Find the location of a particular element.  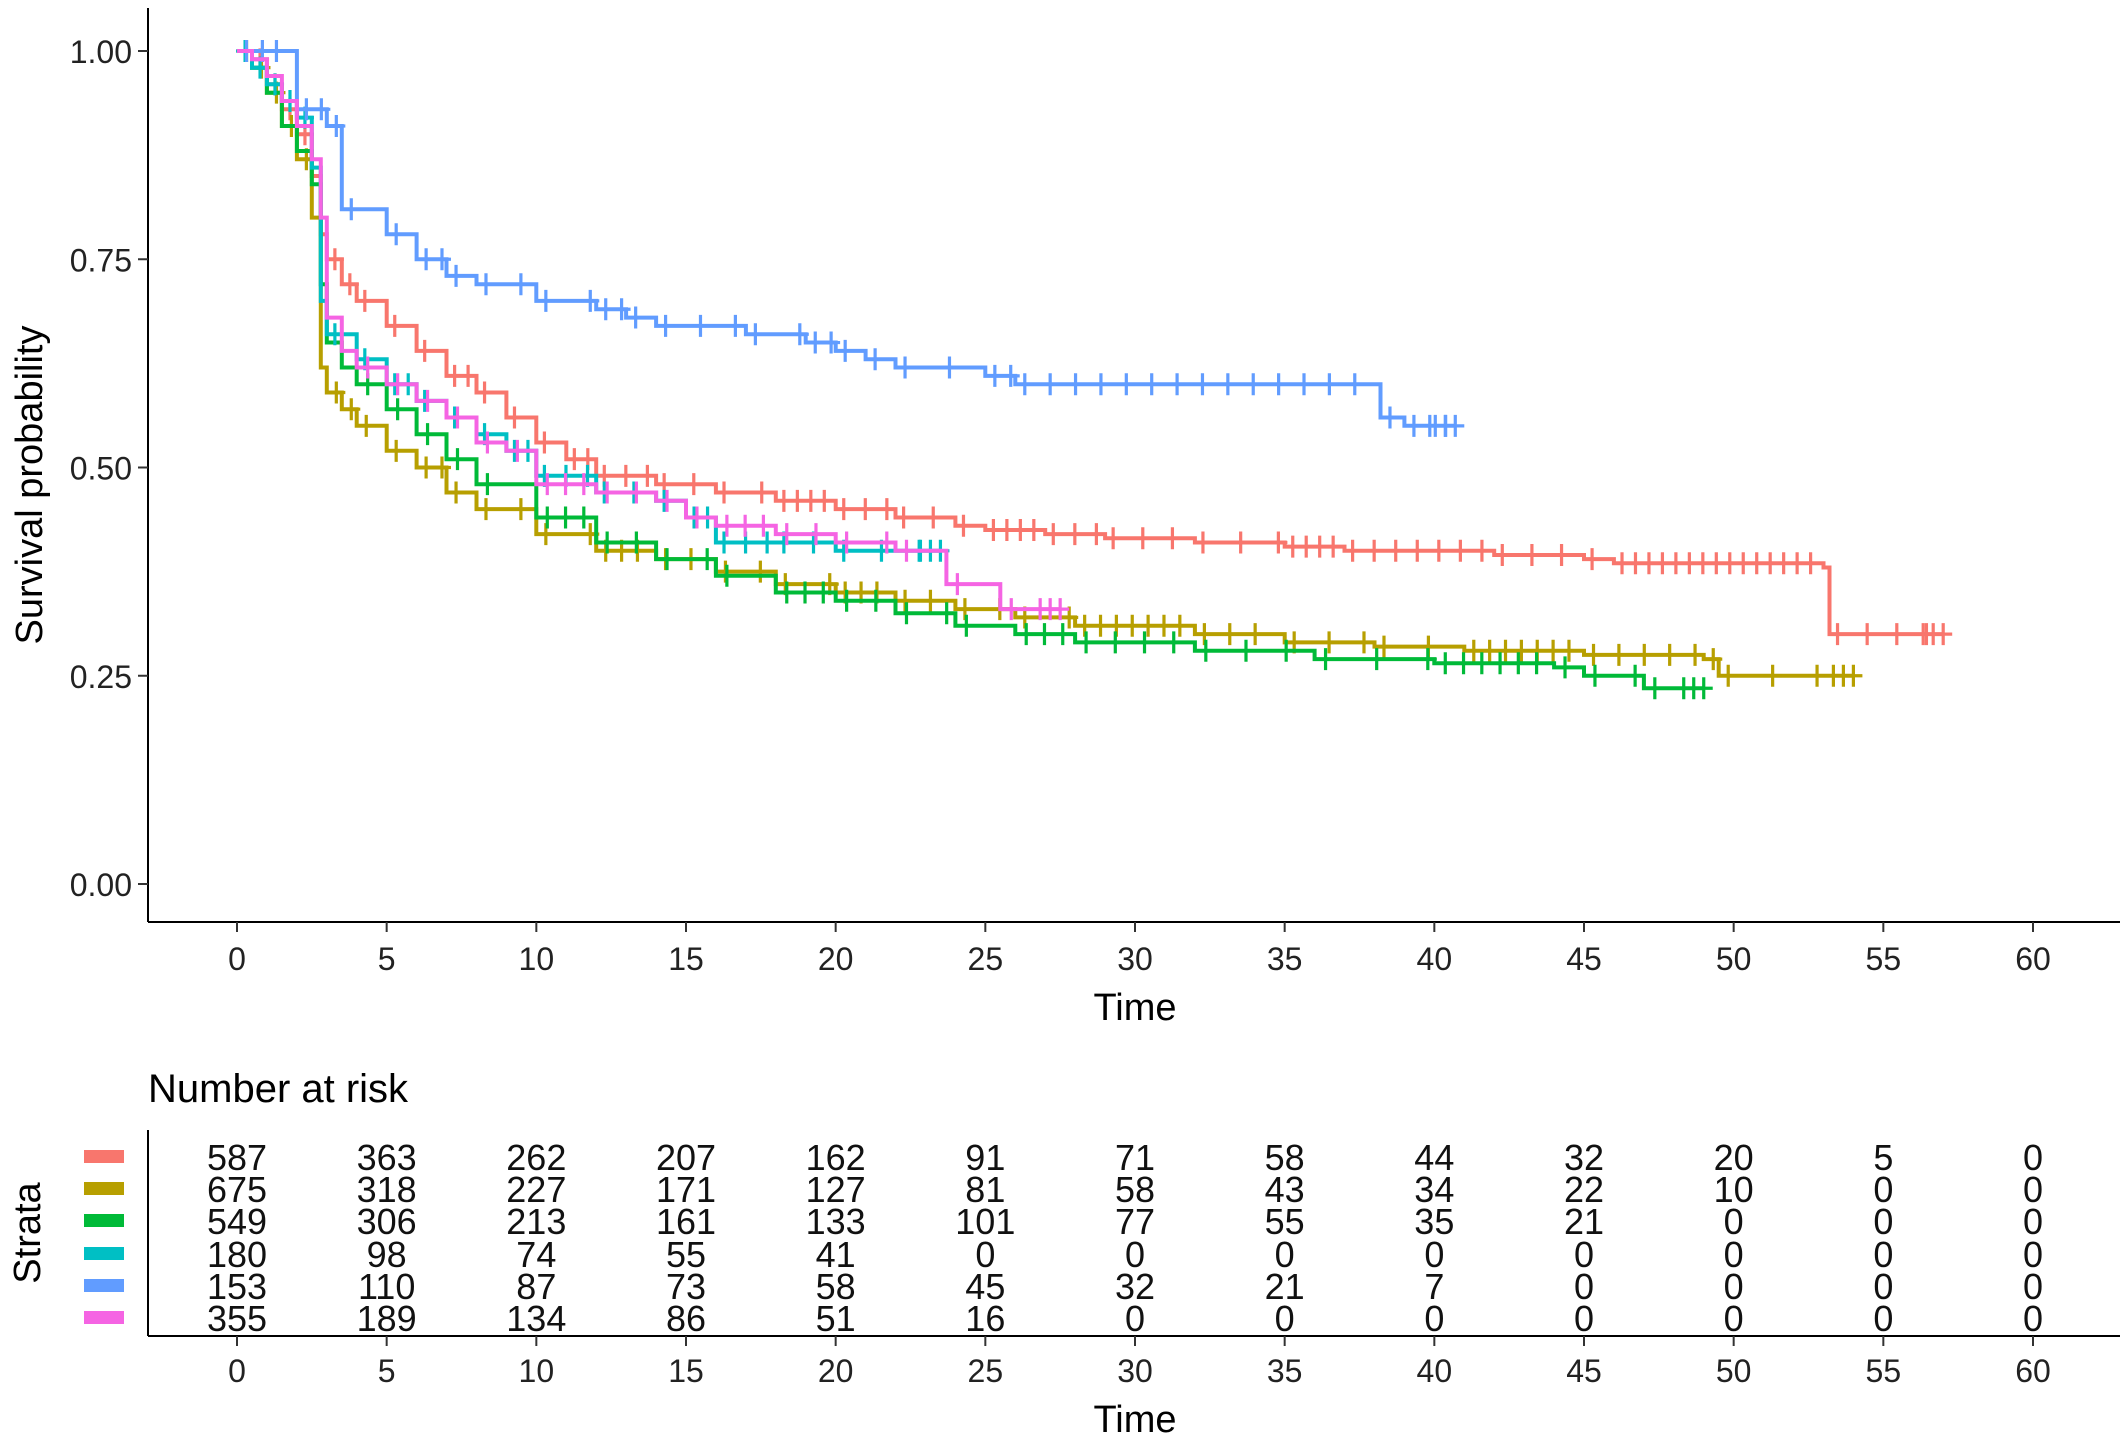

risk-count: 81 is located at coordinates (985, 1189).